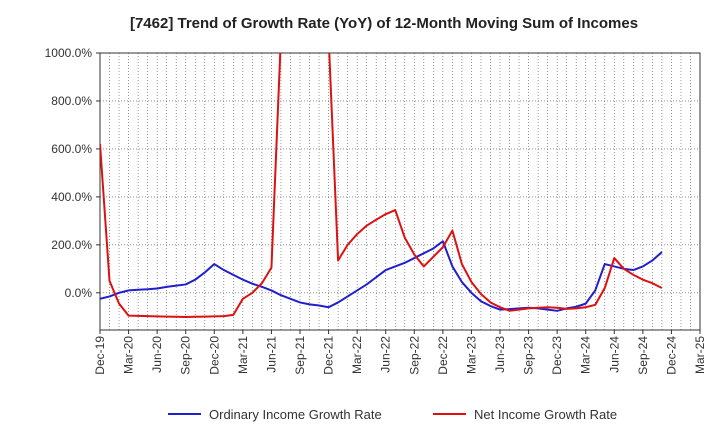  What do you see at coordinates (500, 354) in the screenshot?
I see `x-tick-label: Jun-23` at bounding box center [500, 354].